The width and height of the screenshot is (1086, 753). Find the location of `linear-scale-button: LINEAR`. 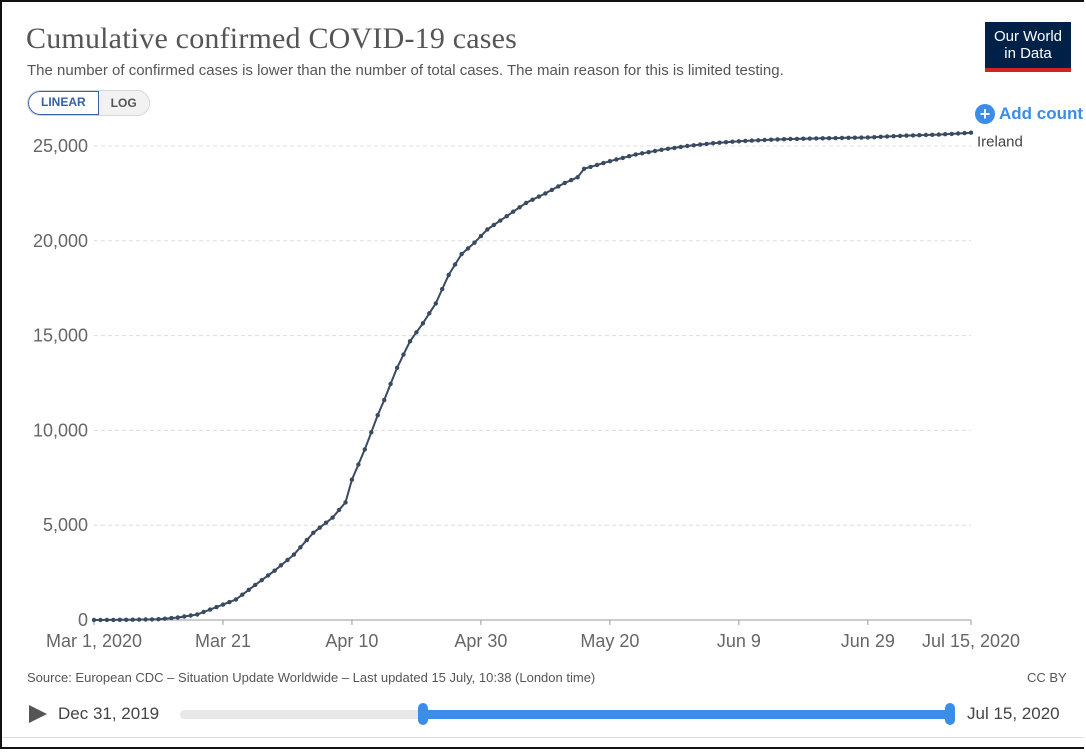

linear-scale-button: LINEAR is located at coordinates (63, 103).